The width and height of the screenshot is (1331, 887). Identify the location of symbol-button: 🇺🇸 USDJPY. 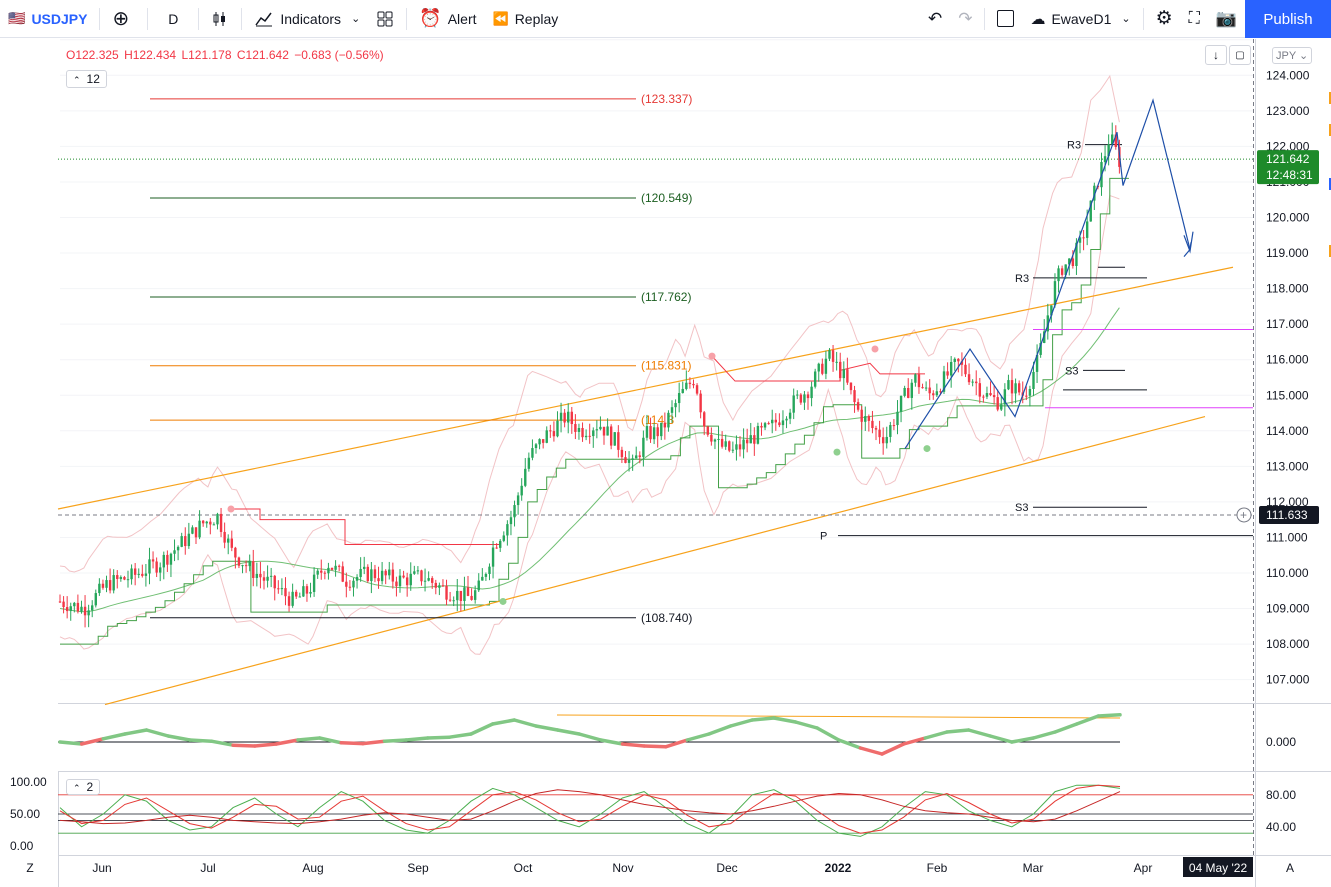
(47, 19).